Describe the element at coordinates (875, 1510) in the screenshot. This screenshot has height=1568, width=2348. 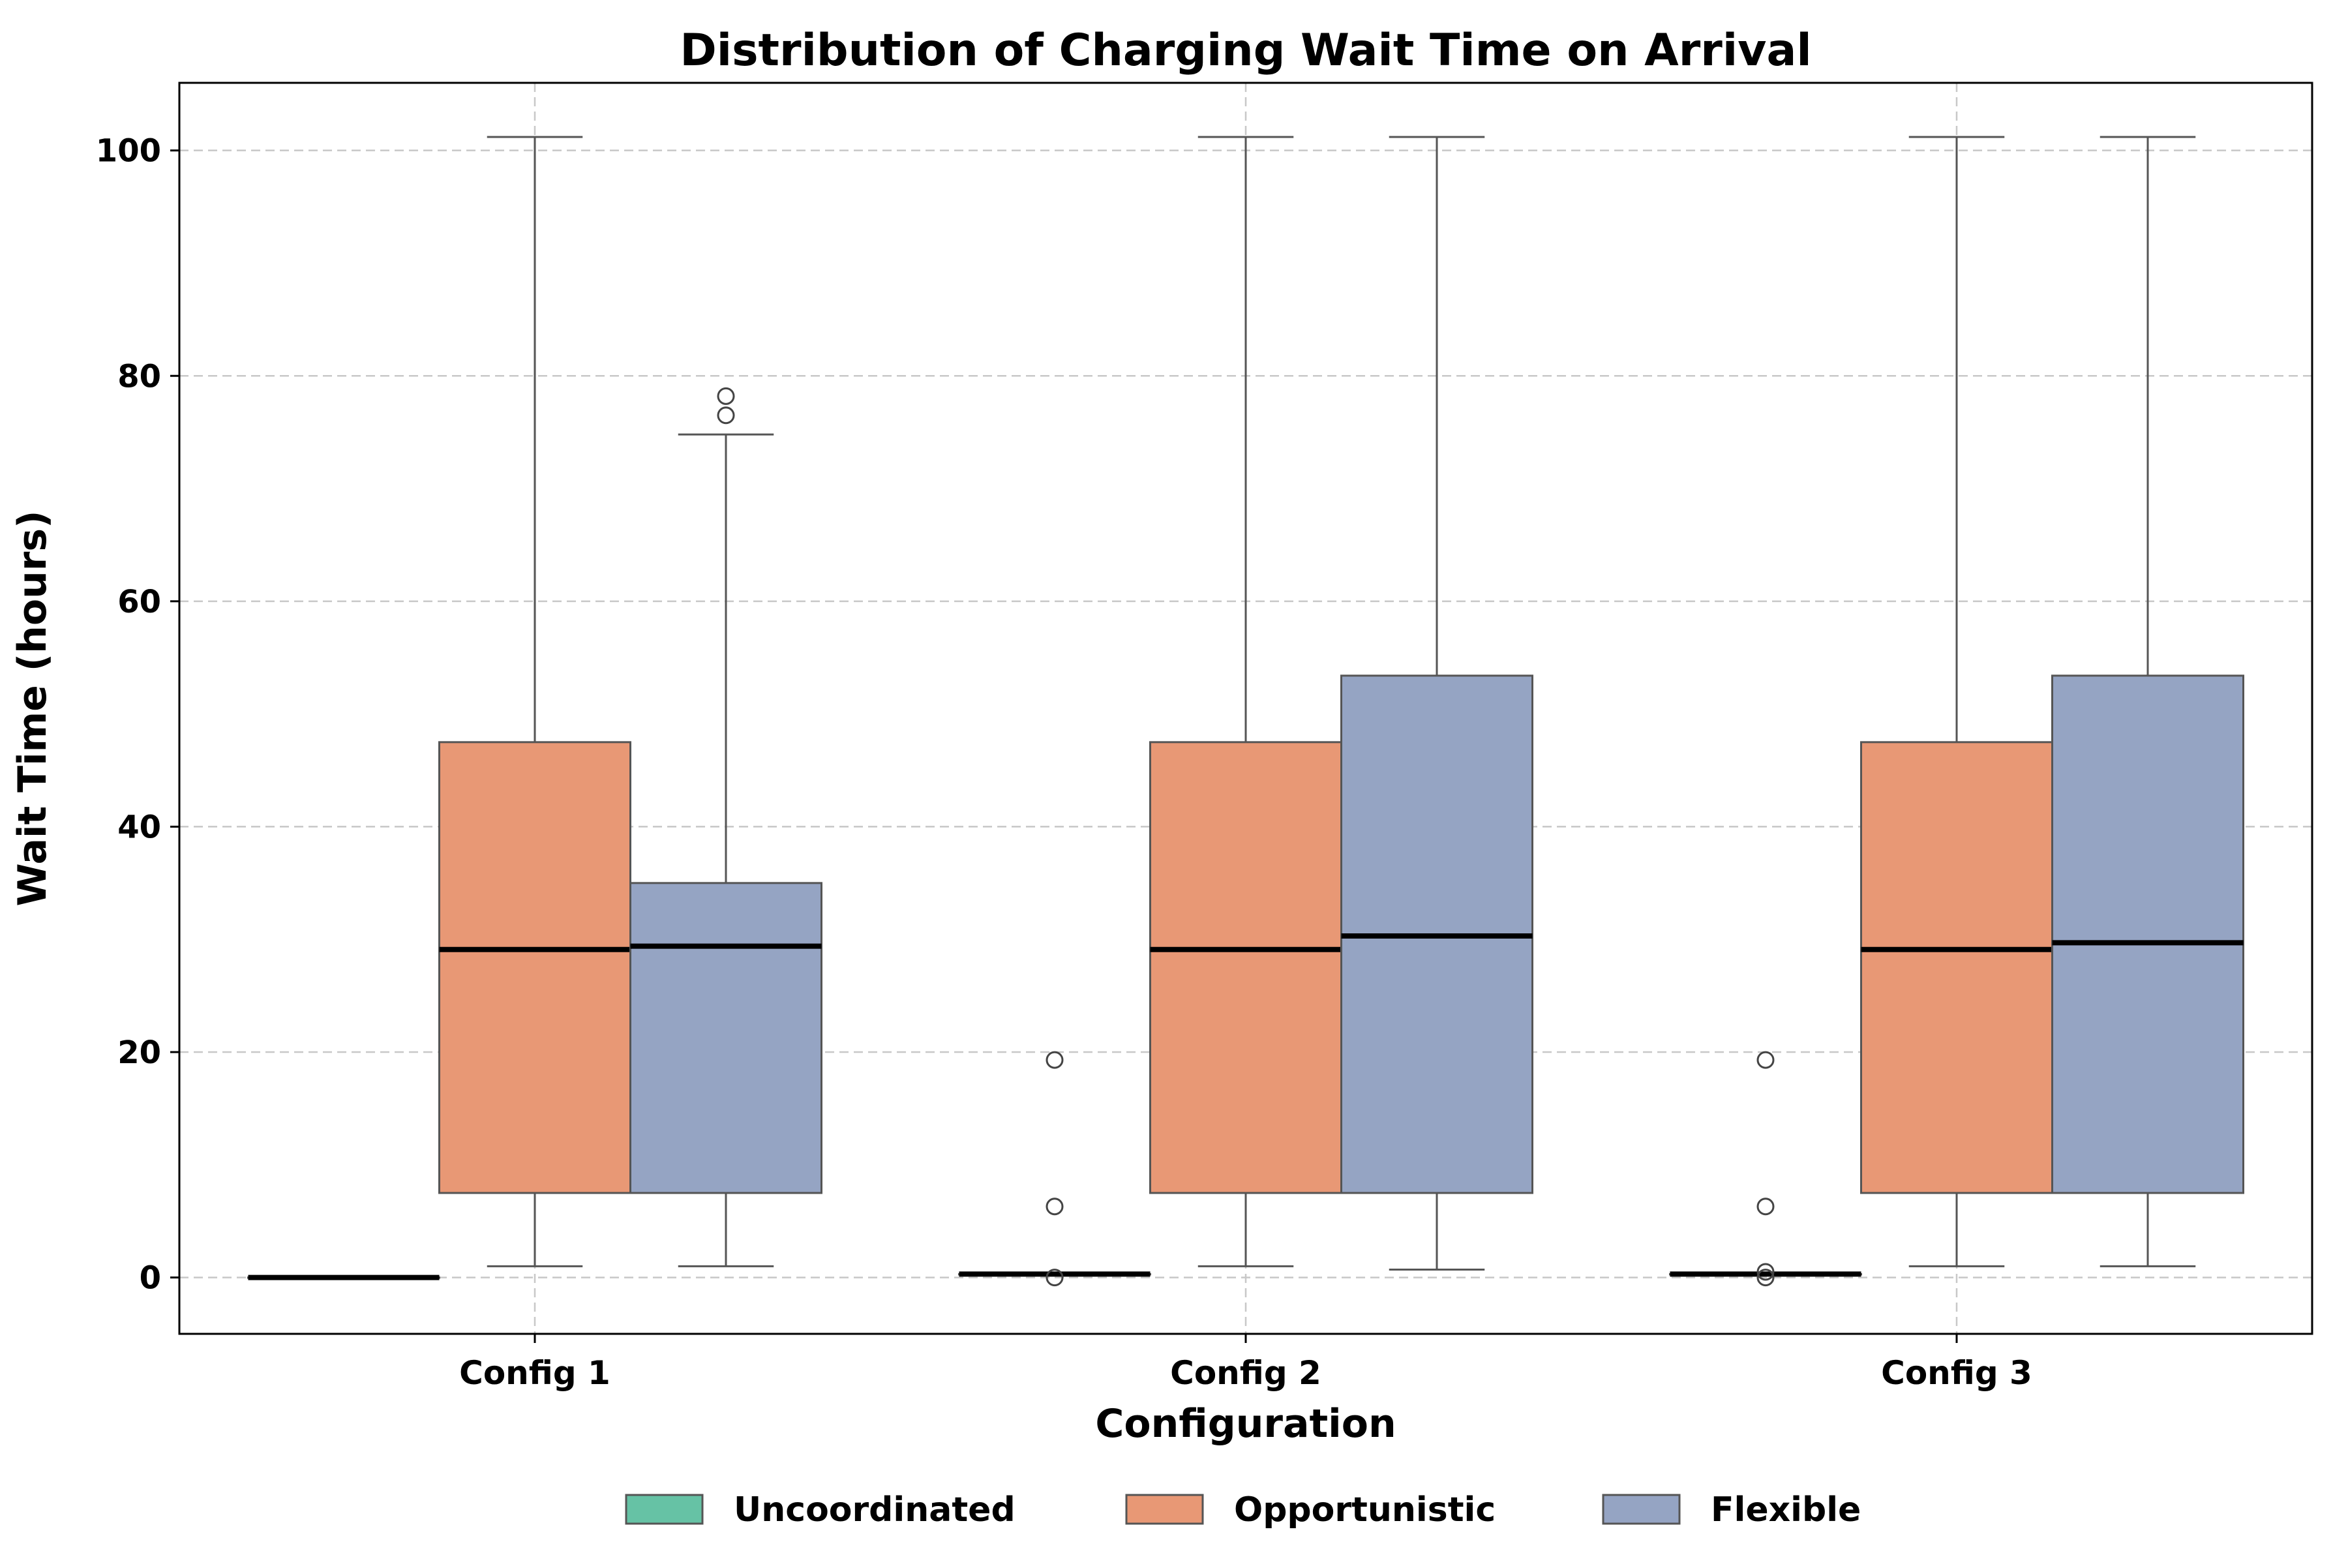
I see `legend-label: Uncoordinated` at that location.